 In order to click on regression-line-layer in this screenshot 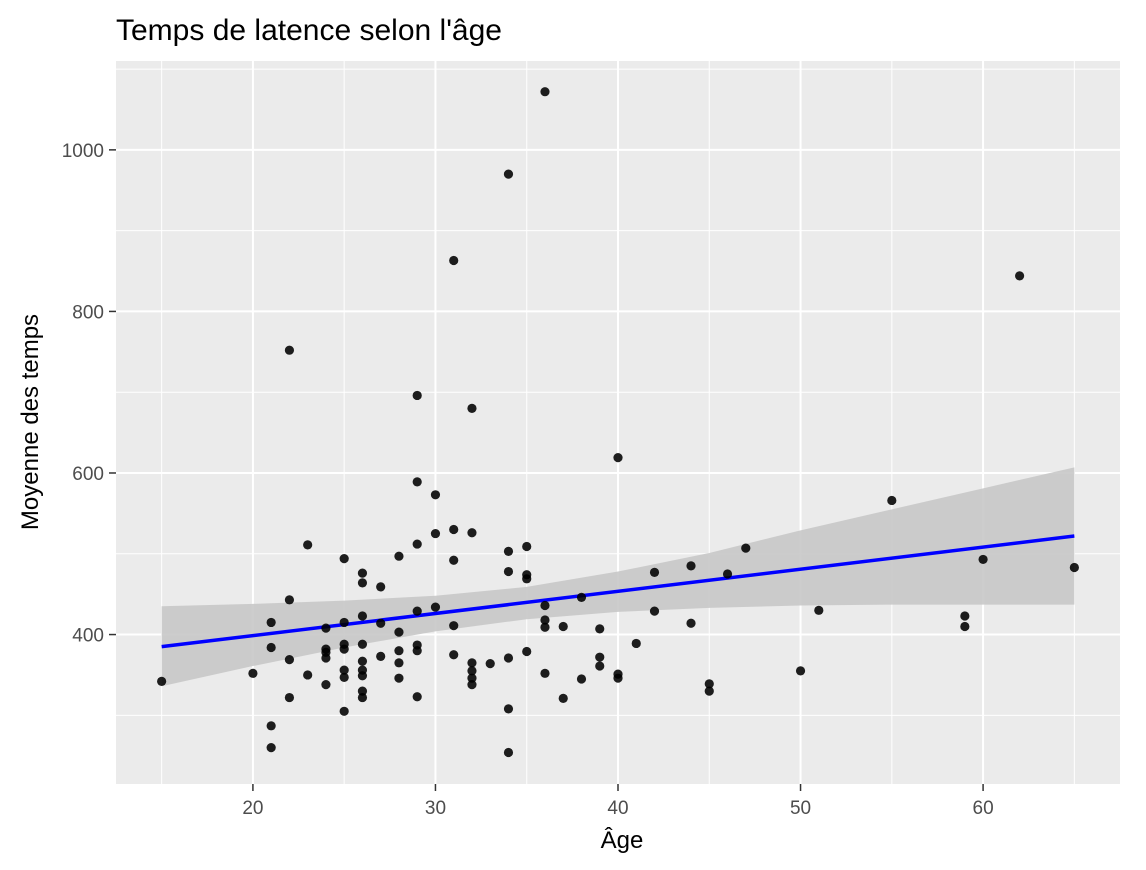, I will do `click(618, 591)`.